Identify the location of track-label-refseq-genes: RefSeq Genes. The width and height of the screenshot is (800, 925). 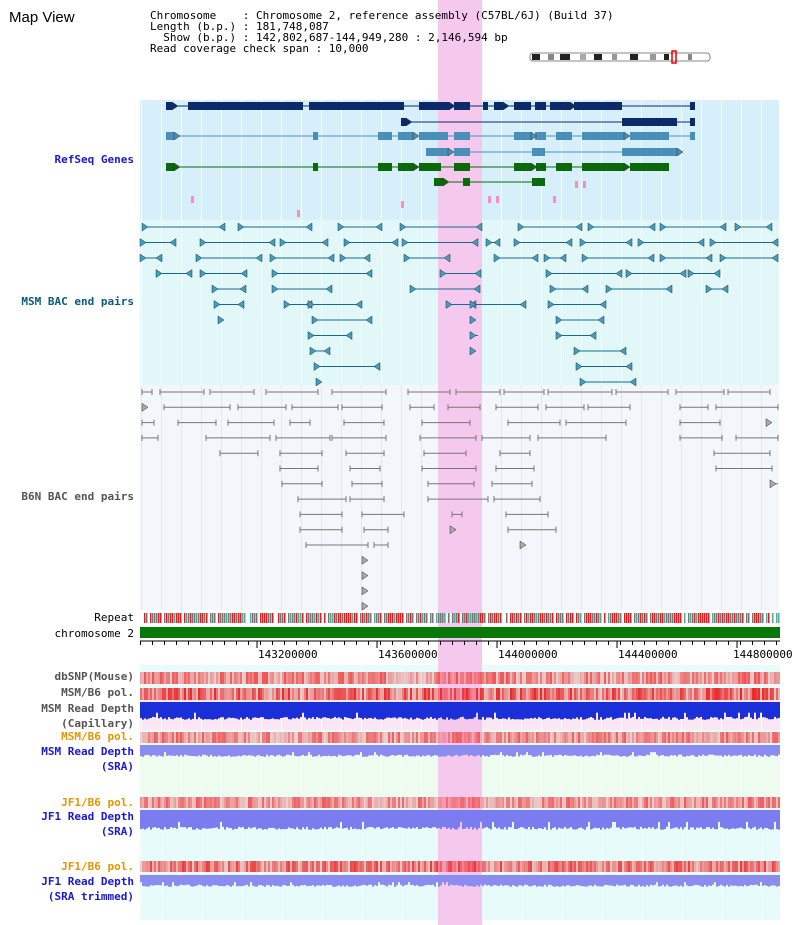
(94, 159).